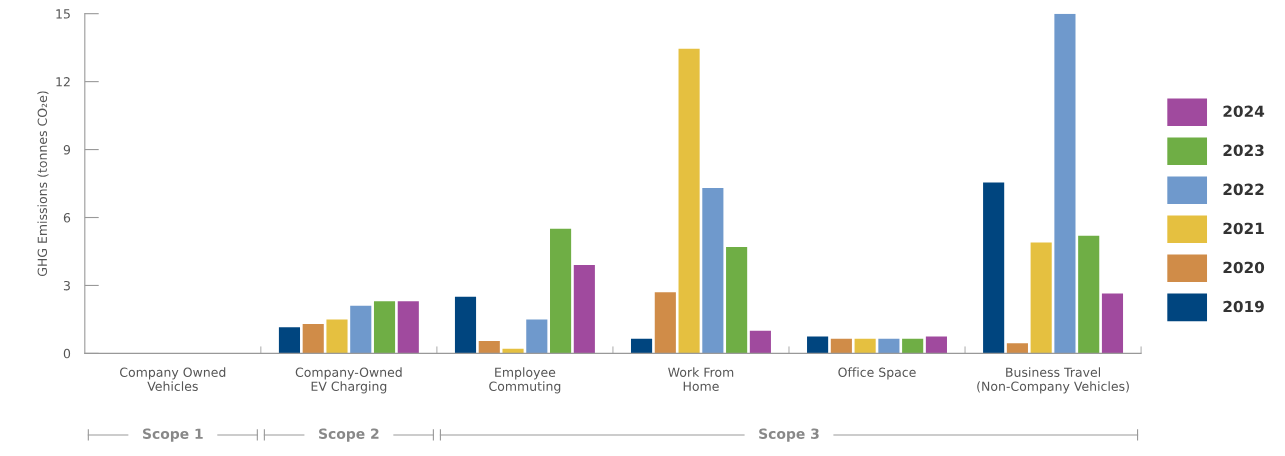  Describe the element at coordinates (173, 379) in the screenshot. I see `x-tick-label: Company Owned Vehicles` at that location.